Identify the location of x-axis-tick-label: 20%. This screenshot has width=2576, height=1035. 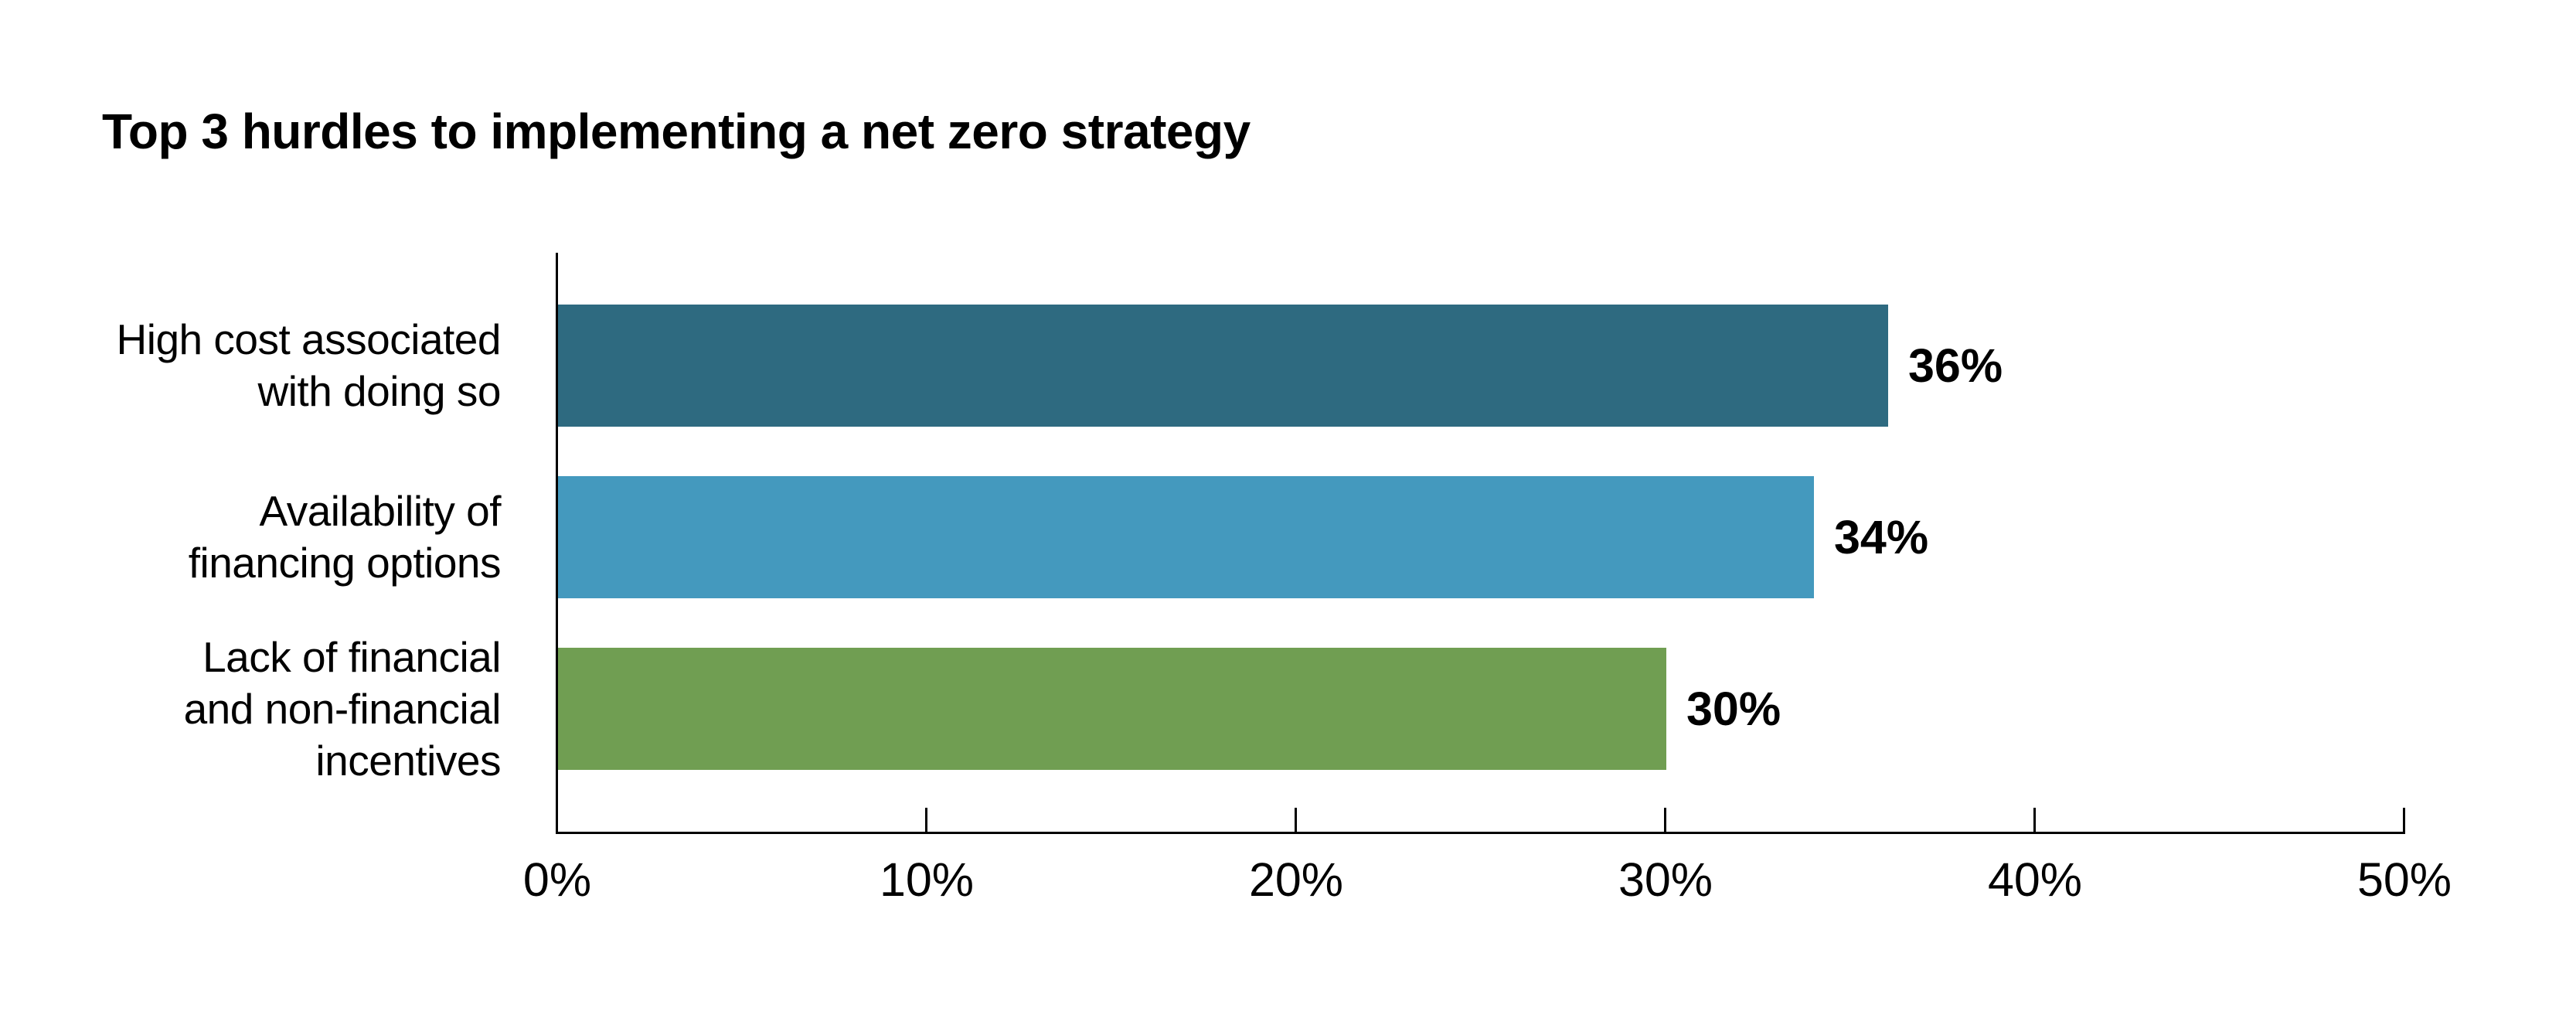
(1296, 880).